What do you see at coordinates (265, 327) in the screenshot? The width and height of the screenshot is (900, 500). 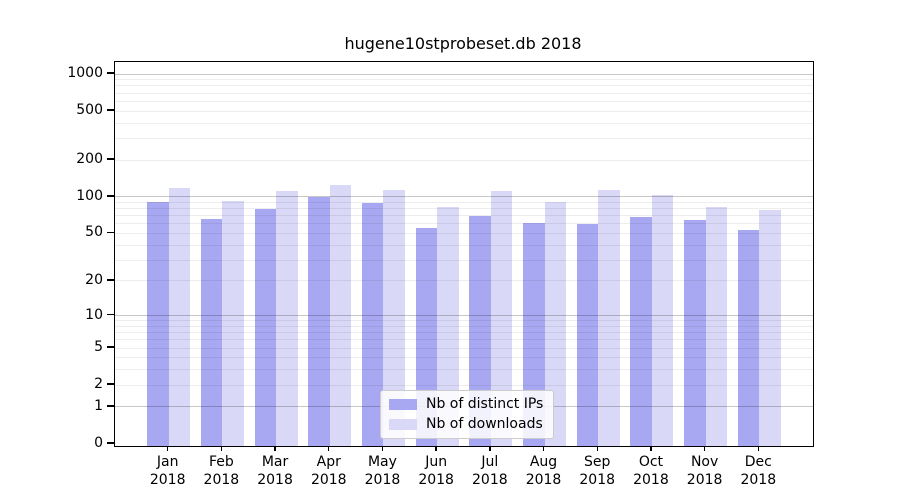 I see `bar-mar-ips` at bounding box center [265, 327].